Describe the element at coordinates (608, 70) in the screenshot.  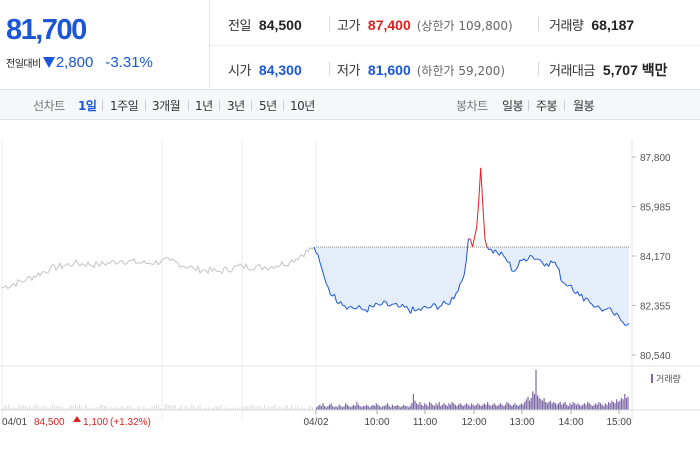
I see `trade-value-cell: 거래대금 5,707 백만` at that location.